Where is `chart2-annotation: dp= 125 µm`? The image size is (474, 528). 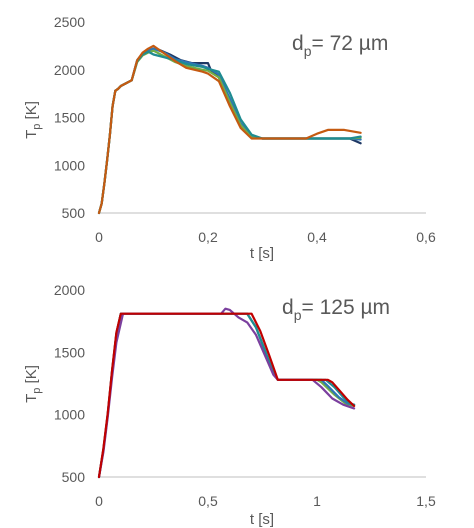
chart2-annotation: dp= 125 µm is located at coordinates (336, 309).